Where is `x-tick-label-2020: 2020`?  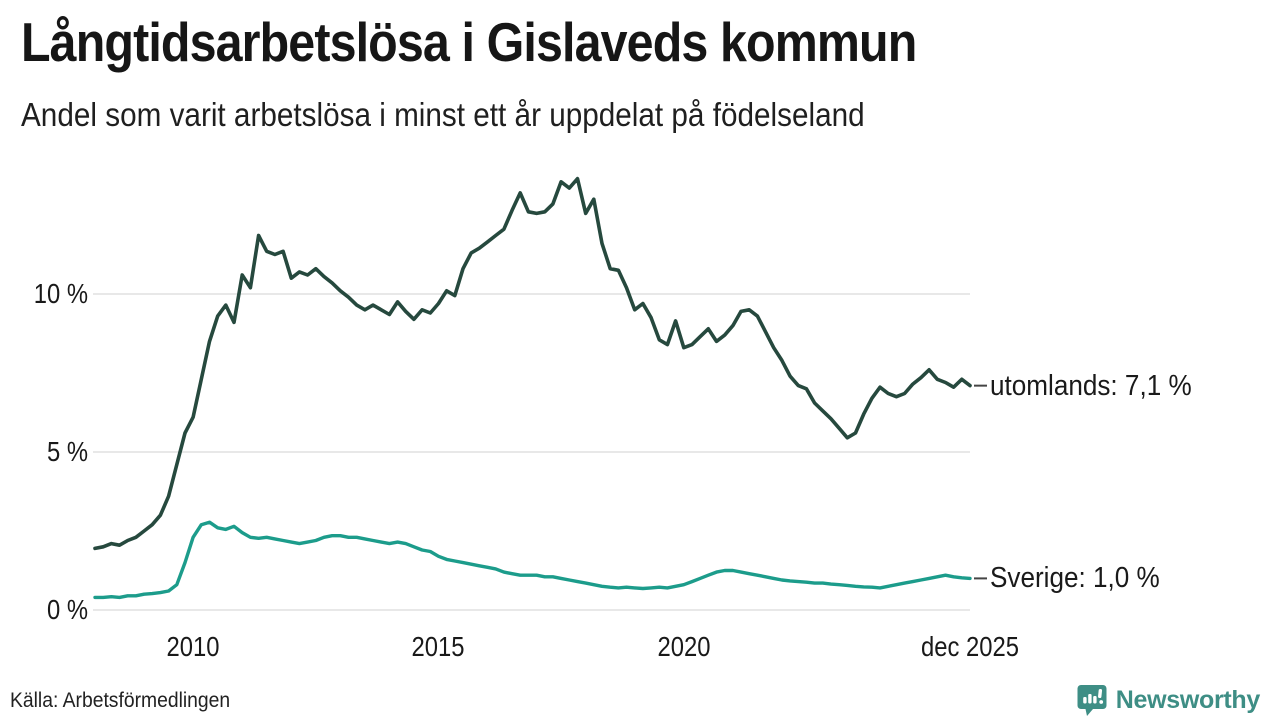
x-tick-label-2020: 2020 is located at coordinates (684, 646).